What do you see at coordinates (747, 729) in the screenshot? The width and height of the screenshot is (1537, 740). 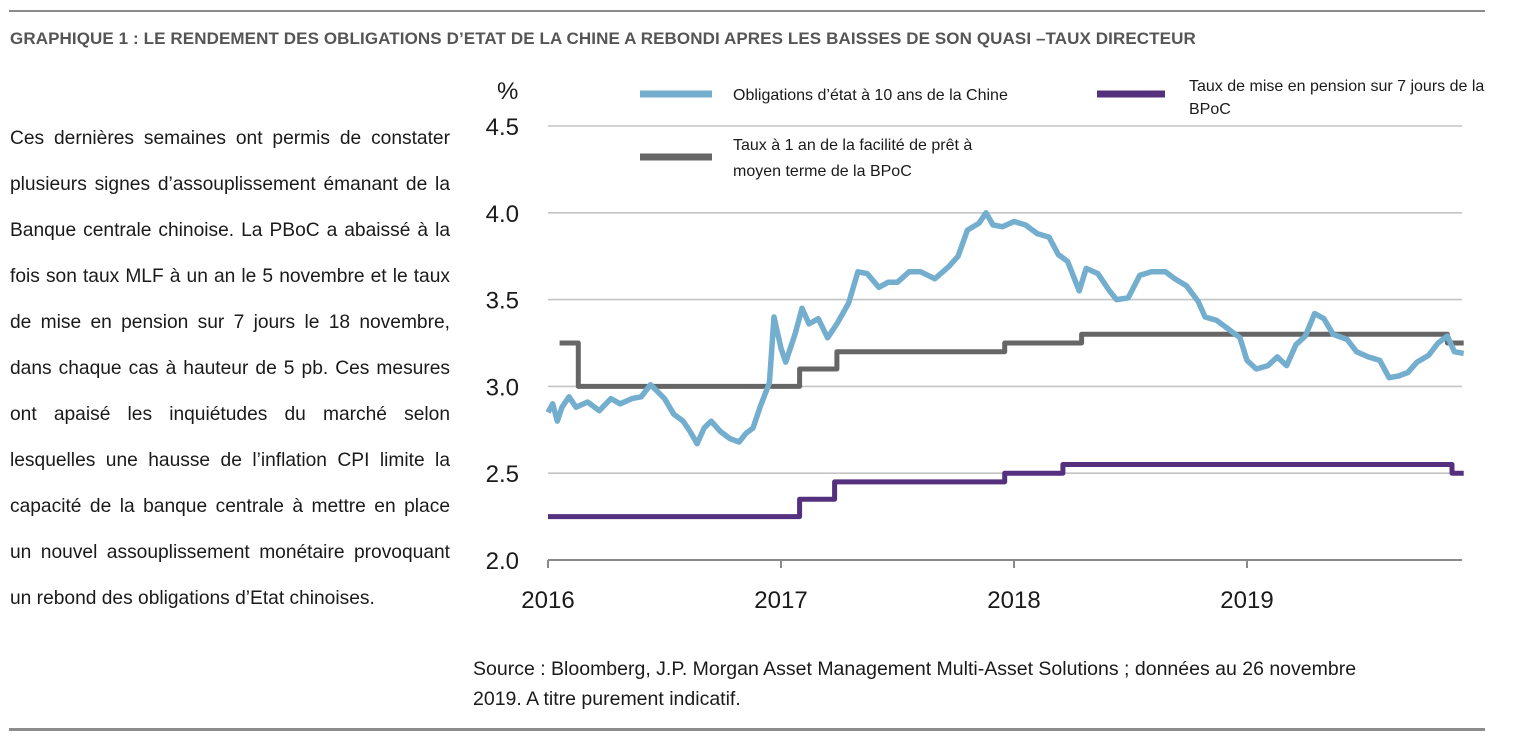 I see `bottom-divider` at bounding box center [747, 729].